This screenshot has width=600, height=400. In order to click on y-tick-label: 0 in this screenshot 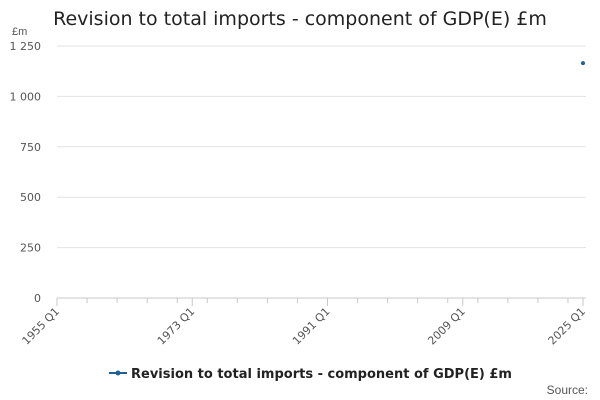, I will do `click(37, 298)`.